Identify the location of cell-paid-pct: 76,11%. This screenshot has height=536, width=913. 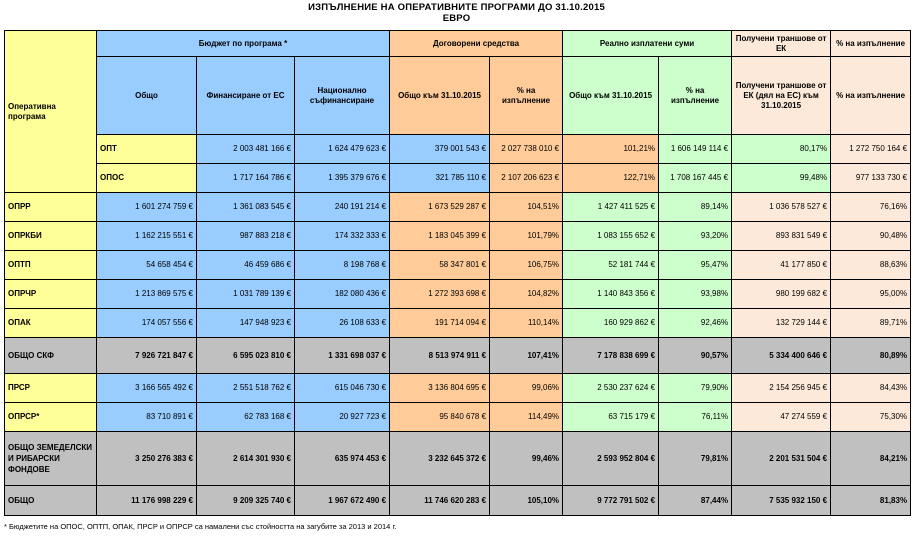
(695, 417).